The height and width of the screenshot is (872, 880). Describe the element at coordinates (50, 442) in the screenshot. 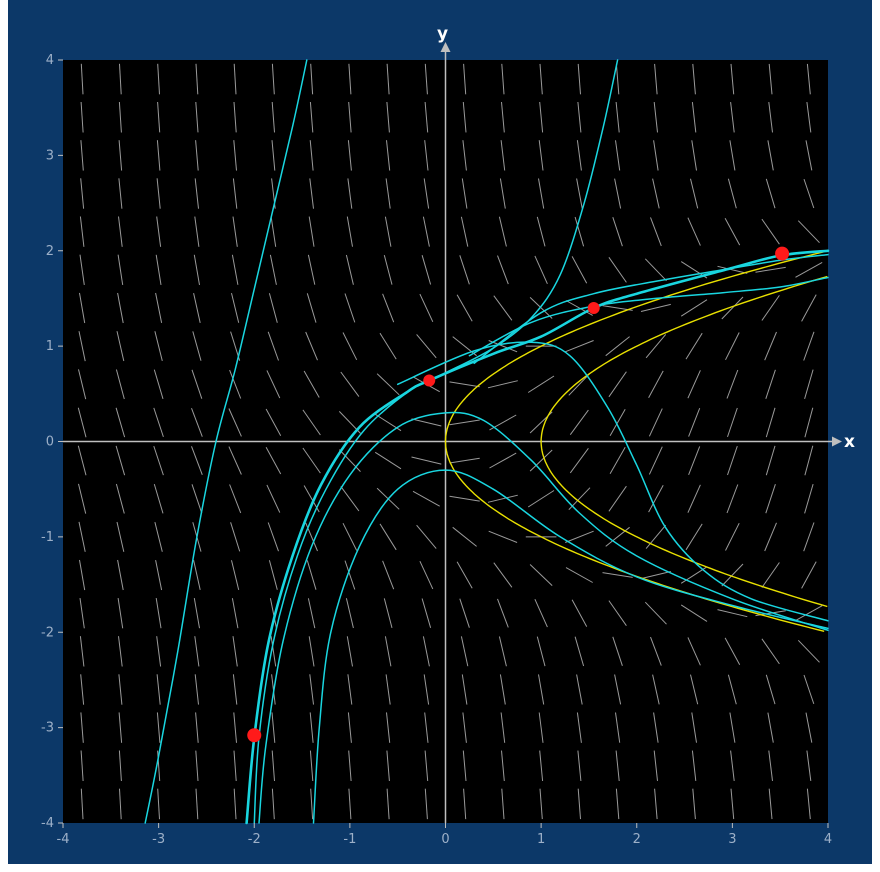

I see `y-tick-label: 0` at that location.